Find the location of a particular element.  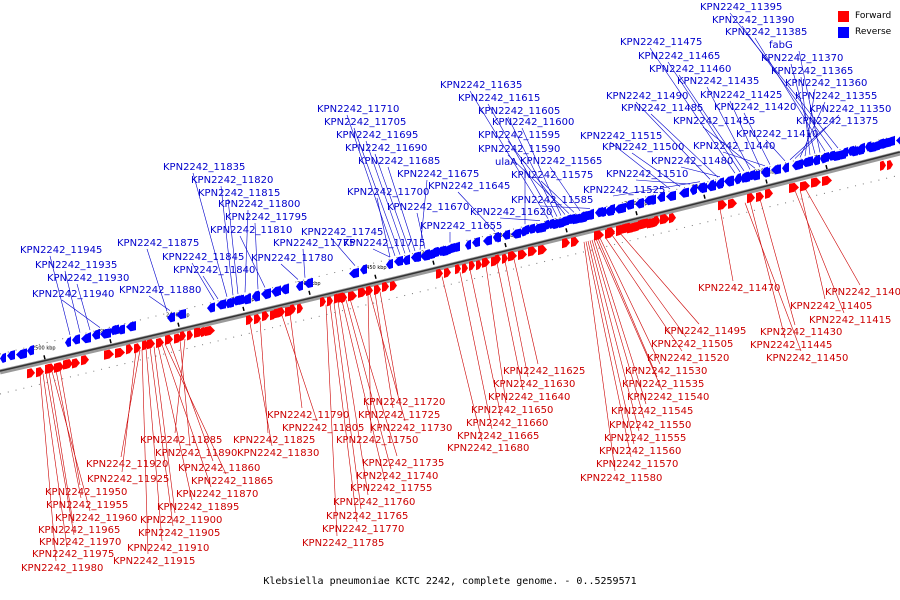

forward-gene-label: KPN2242_11865 is located at coordinates (232, 481).